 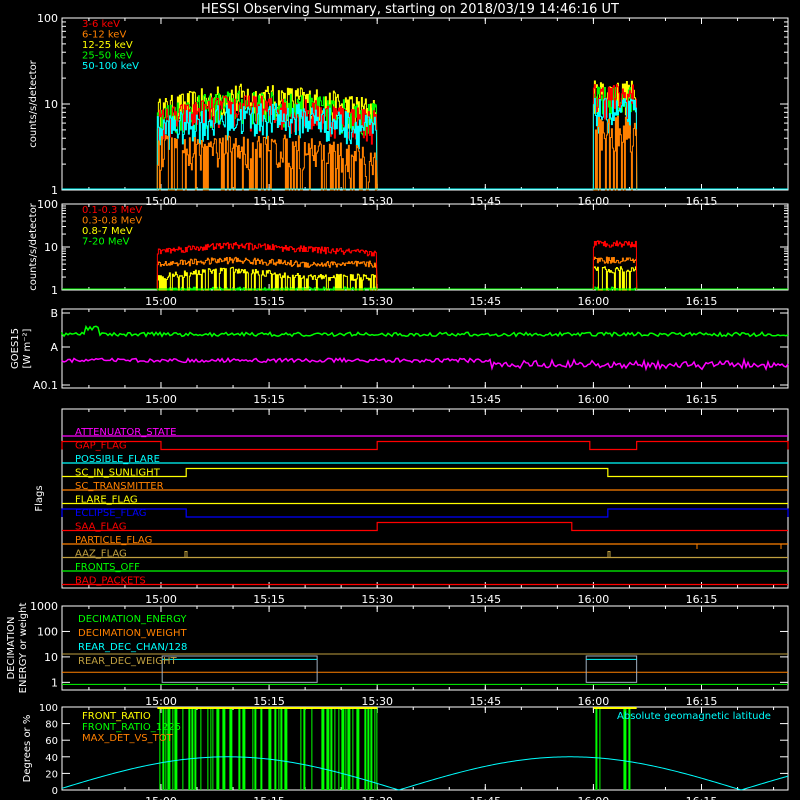 What do you see at coordinates (107, 231) in the screenshot?
I see `legend-entry: 0.8-7 MeV` at bounding box center [107, 231].